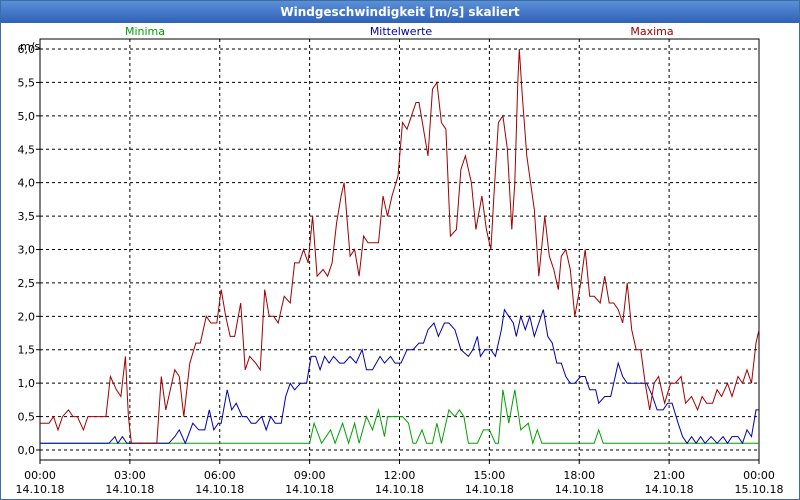  I want to click on y-tick-label: 0,0, so click(27, 450).